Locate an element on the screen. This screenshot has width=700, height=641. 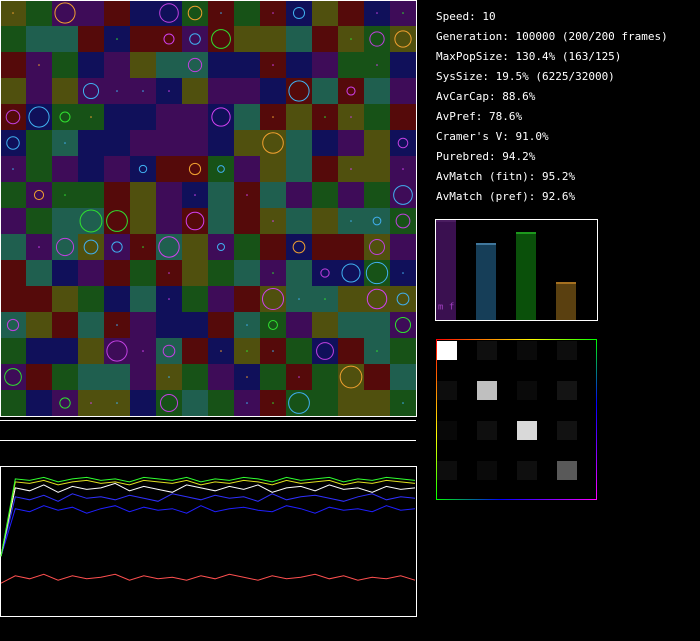
stat-line: AvMatch (fitn): 95.2% is located at coordinates (505, 176).